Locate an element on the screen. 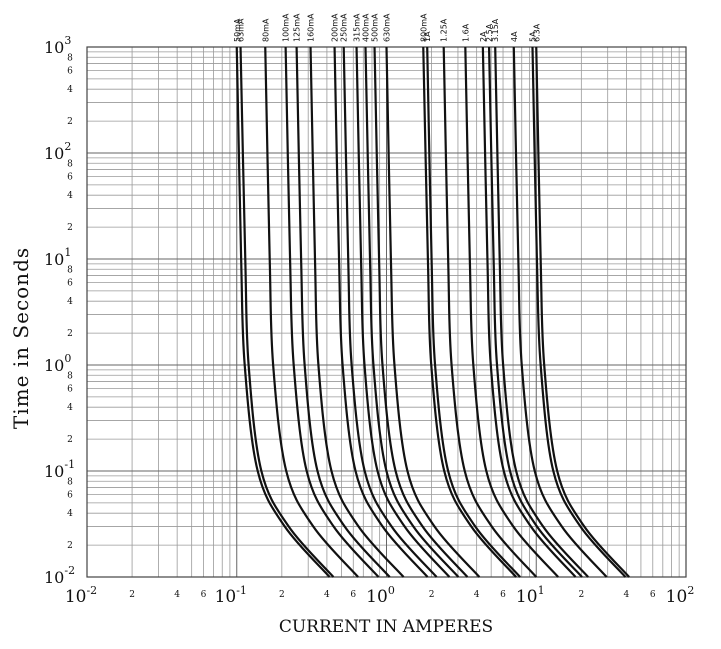 This screenshot has height=649, width=721. series-label: 200mA is located at coordinates (335, 27).